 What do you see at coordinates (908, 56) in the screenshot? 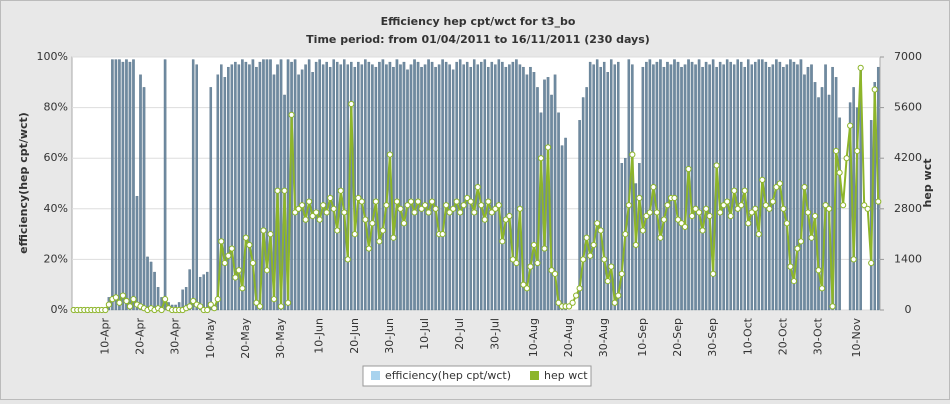
I see `y2-tick-label: 7000` at bounding box center [908, 56].